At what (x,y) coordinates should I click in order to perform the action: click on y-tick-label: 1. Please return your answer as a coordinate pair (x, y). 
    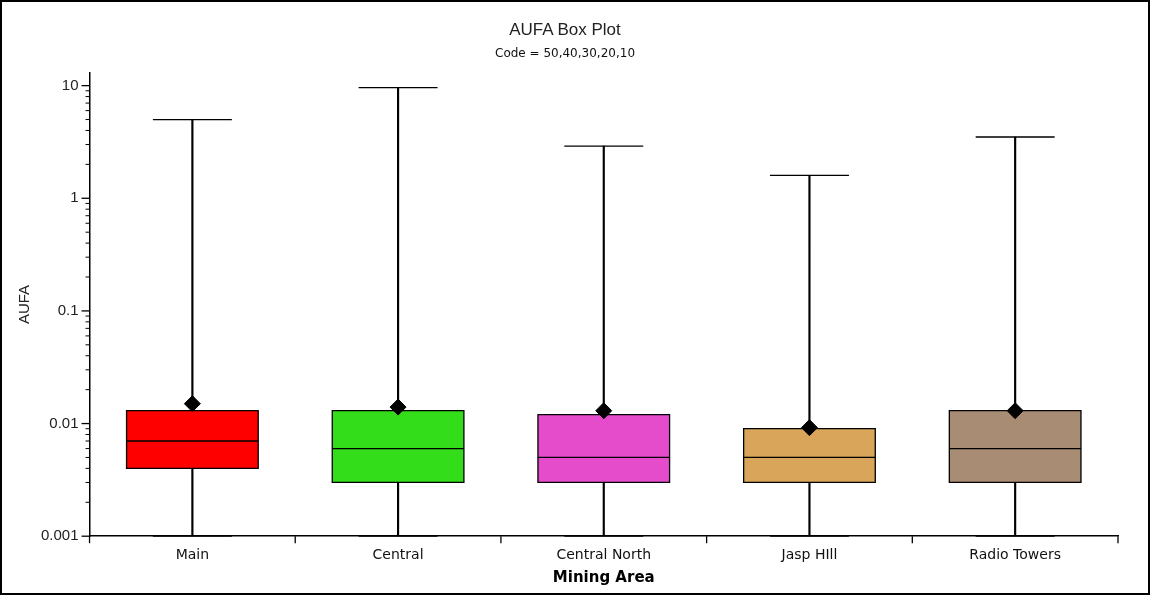
    Looking at the image, I should click on (74, 197).